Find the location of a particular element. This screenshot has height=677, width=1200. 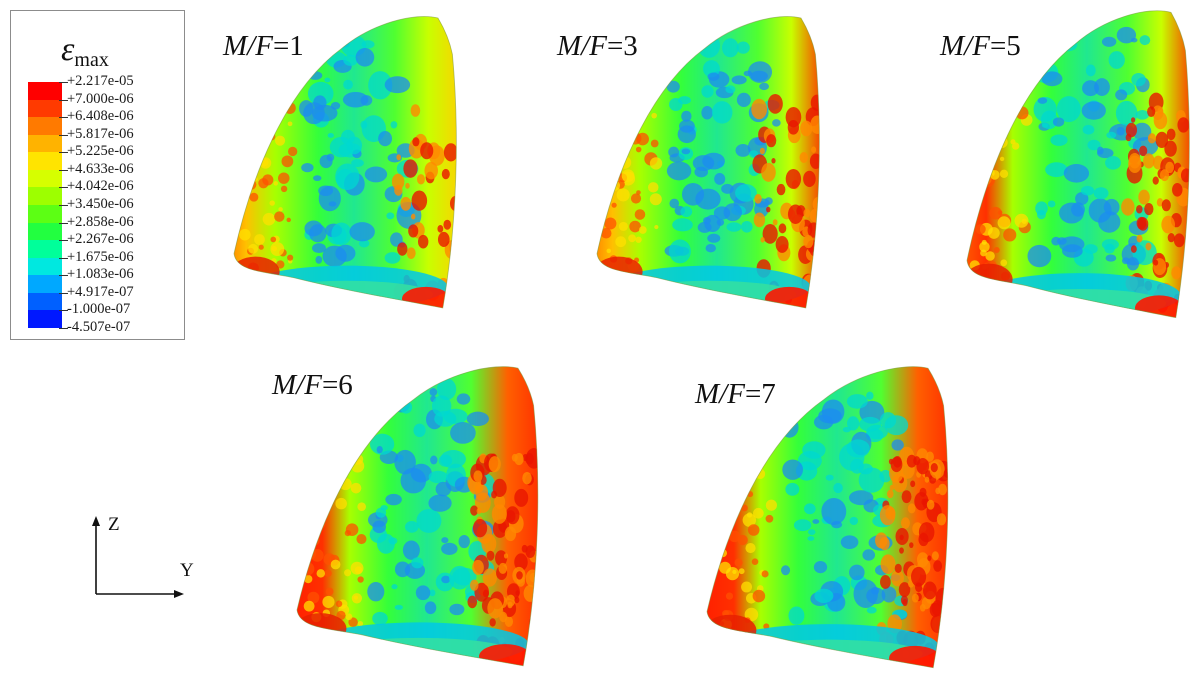

z-axis-label: Z is located at coordinates (114, 524).